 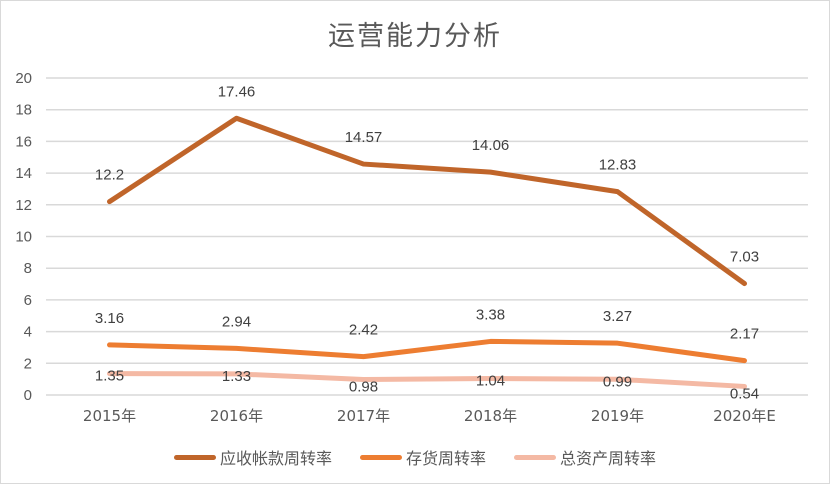 I want to click on y-tick-label: 0, so click(x=28, y=395).